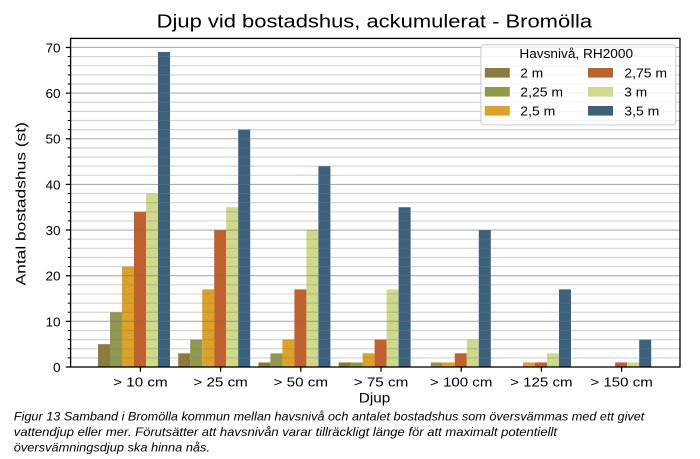 The width and height of the screenshot is (700, 459). Describe the element at coordinates (53, 321) in the screenshot. I see `svg-text: 10` at that location.